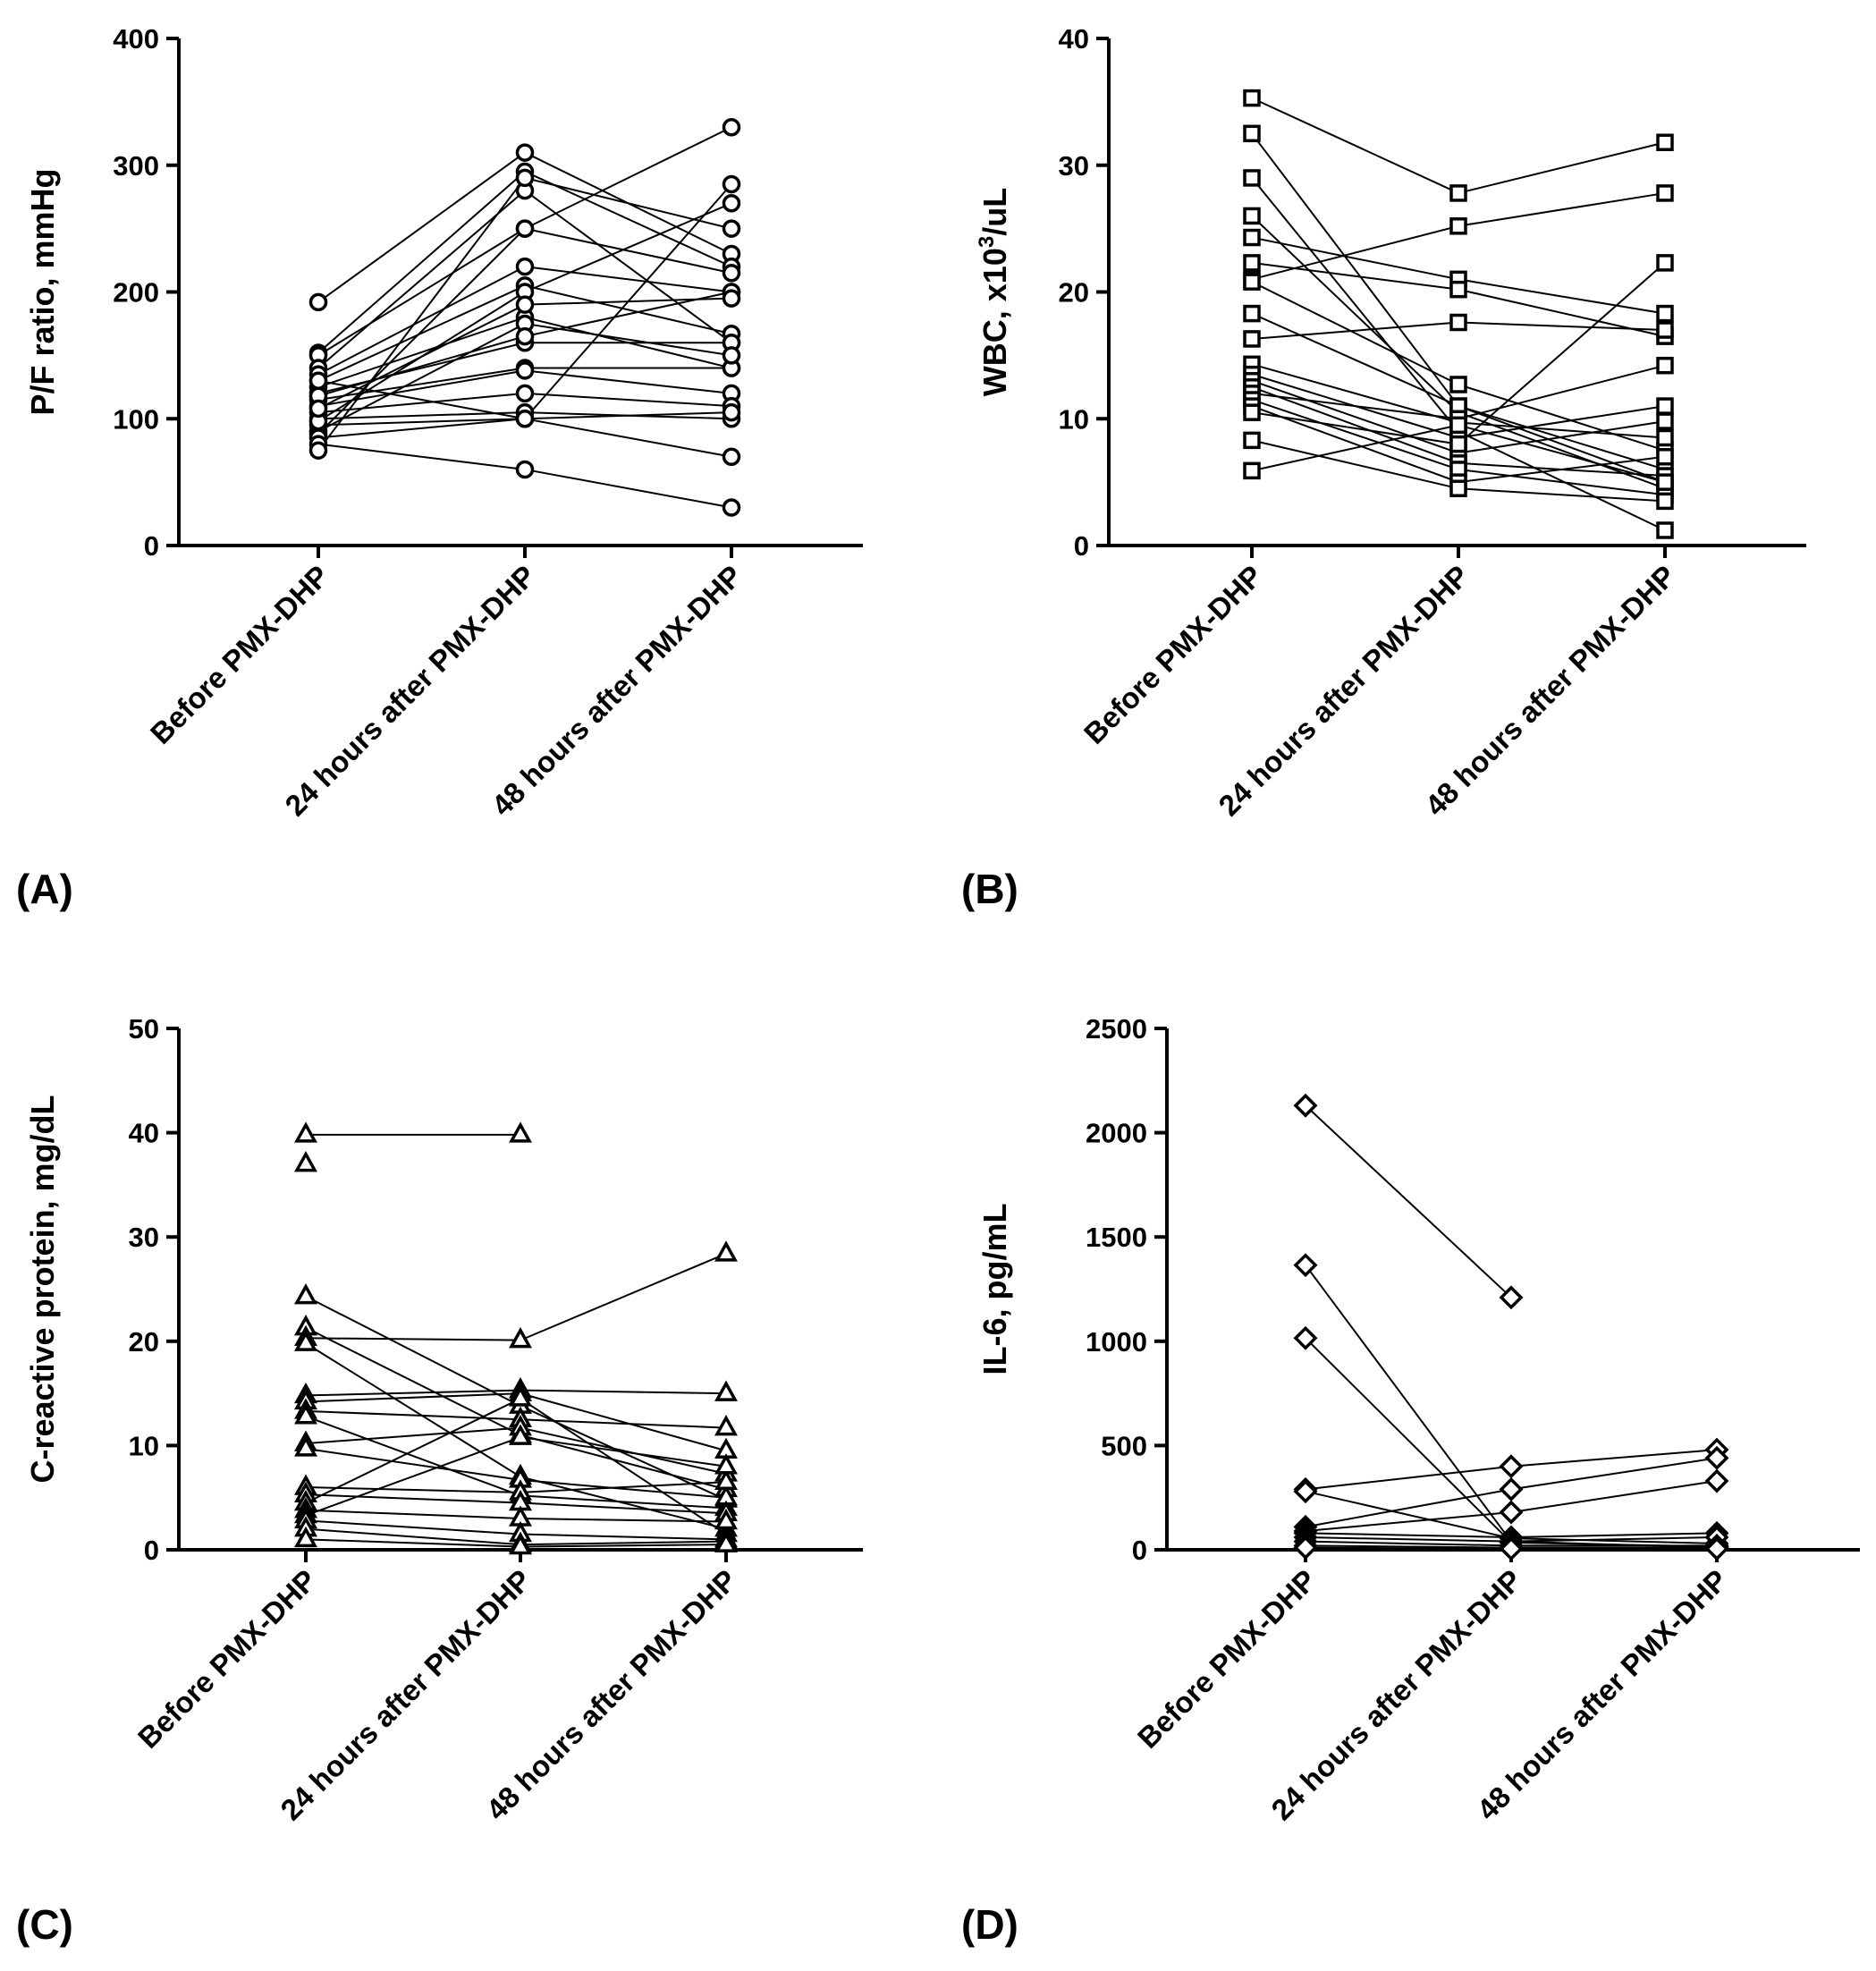 Image resolution: width=1876 pixels, height=1971 pixels. Describe the element at coordinates (136, 293) in the screenshot. I see `y-tick-label: 200` at that location.